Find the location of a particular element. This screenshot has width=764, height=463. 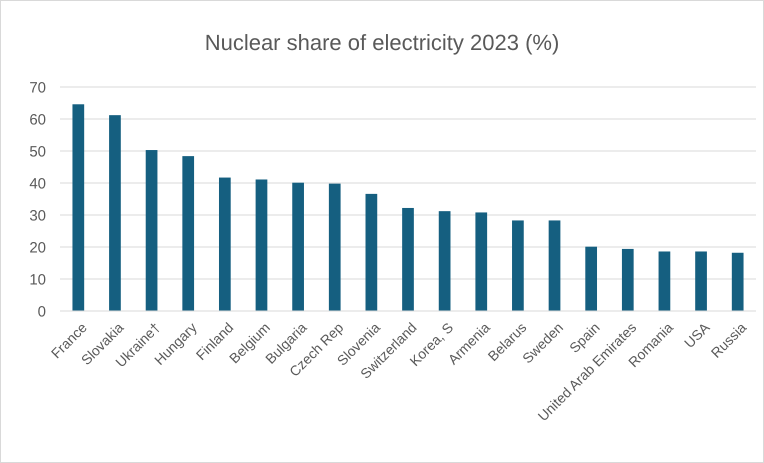

chart-title: Nuclear share of electricity 2023 (%) is located at coordinates (382, 42).